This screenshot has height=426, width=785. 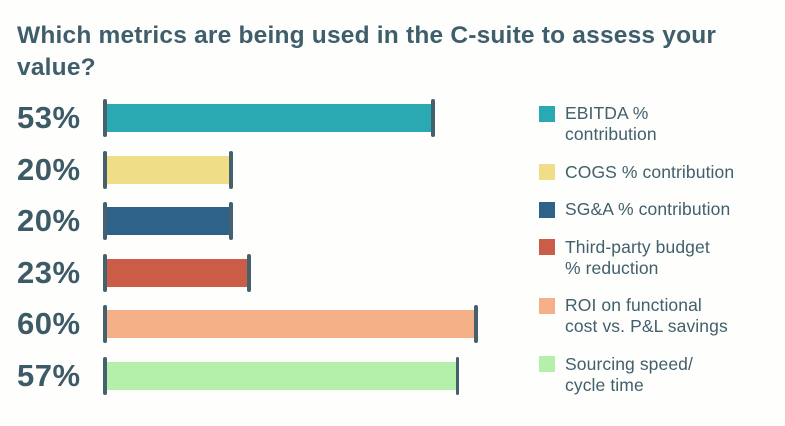 I want to click on legend-item: Third-party budget % reduction, so click(x=659, y=258).